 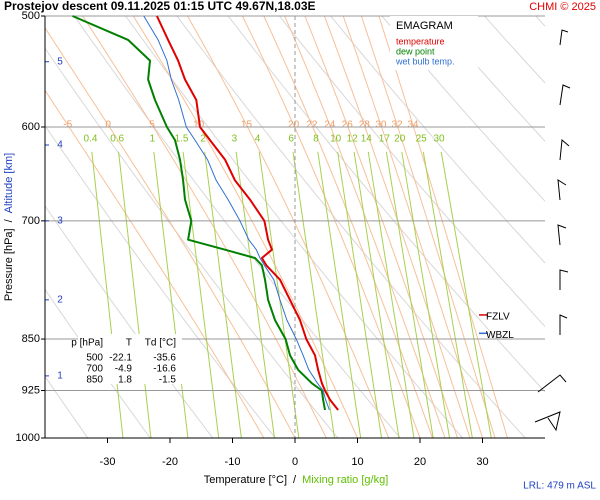 I want to click on moist-adiabat-label: 22, so click(x=312, y=125).